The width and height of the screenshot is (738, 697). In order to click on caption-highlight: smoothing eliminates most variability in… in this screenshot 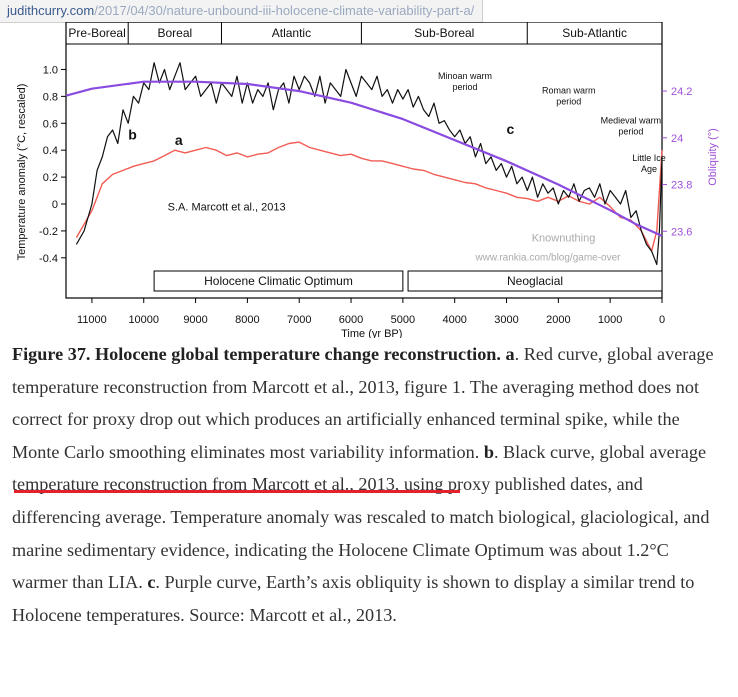, I will do `click(292, 451)`.